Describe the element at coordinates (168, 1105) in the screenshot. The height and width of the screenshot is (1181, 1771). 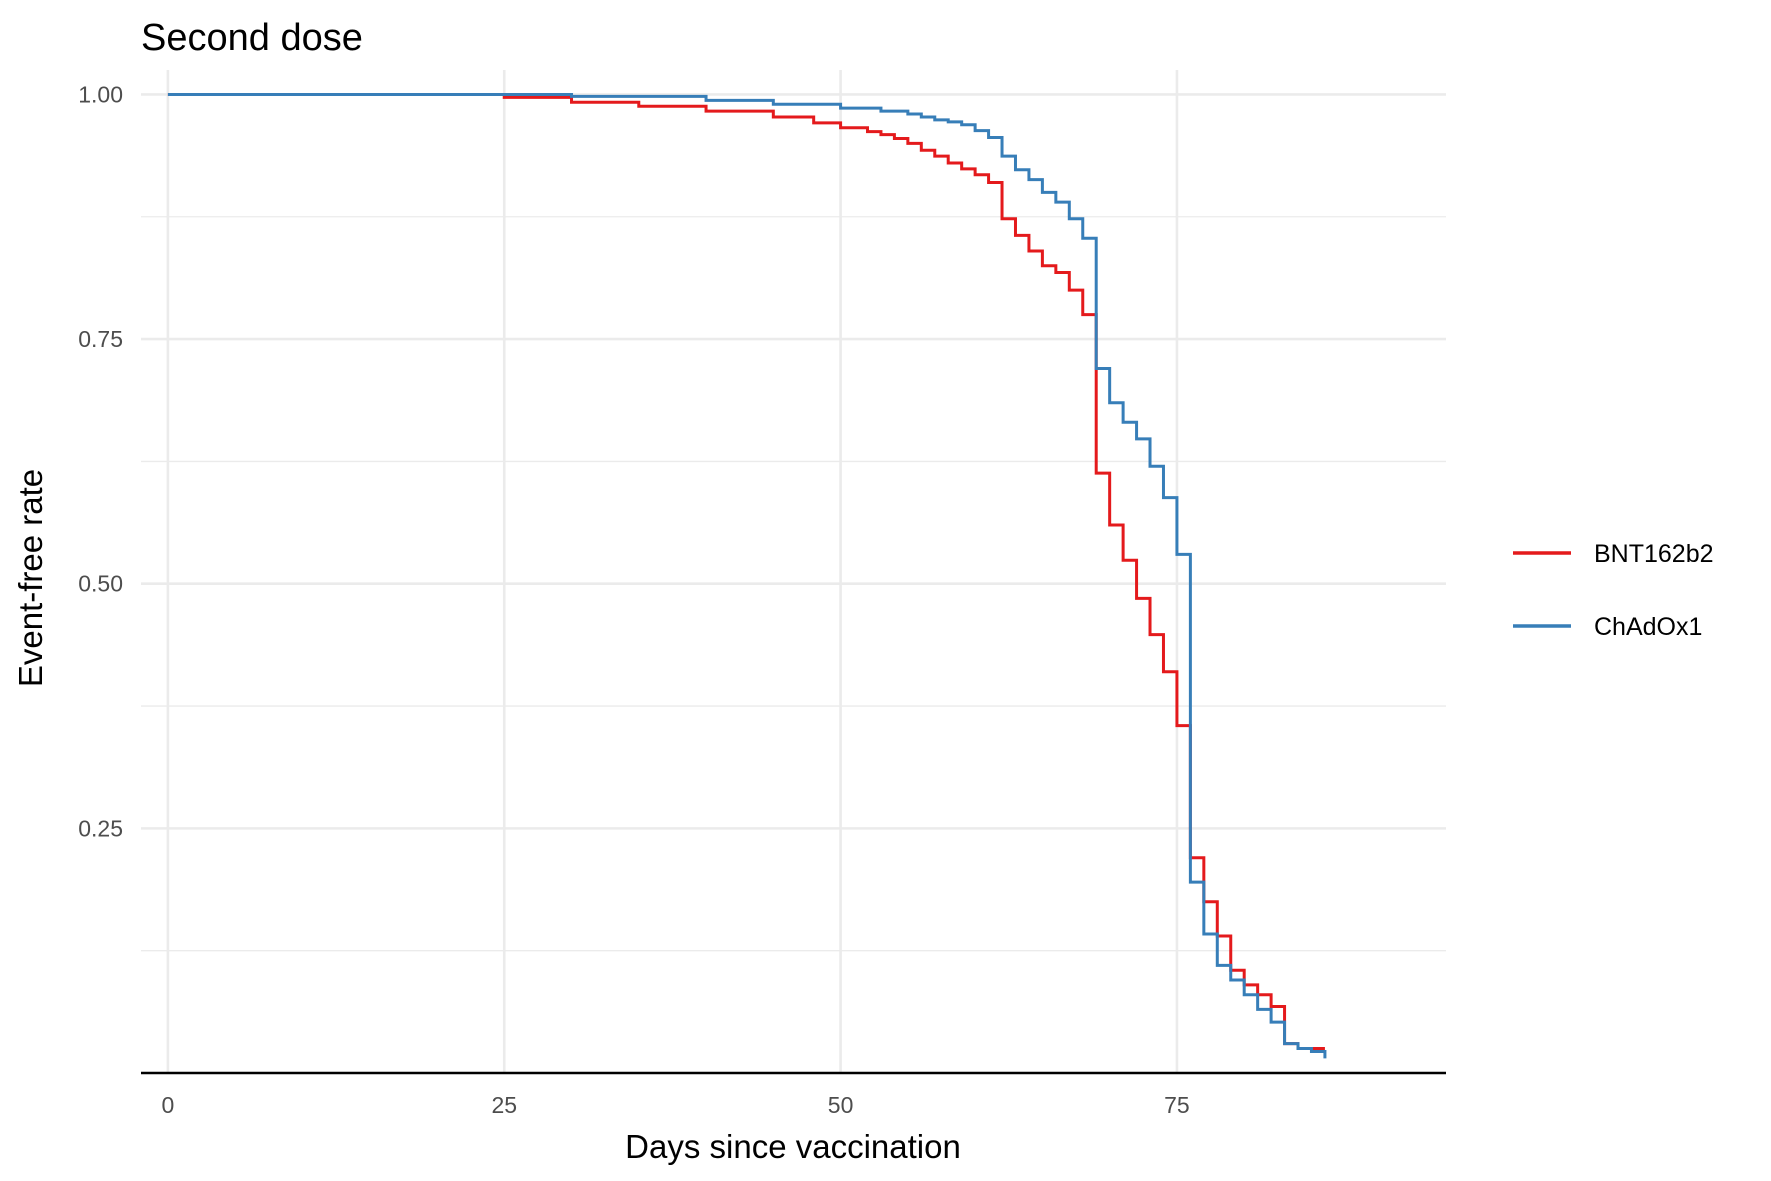
I see `x-tick-label: 0` at that location.